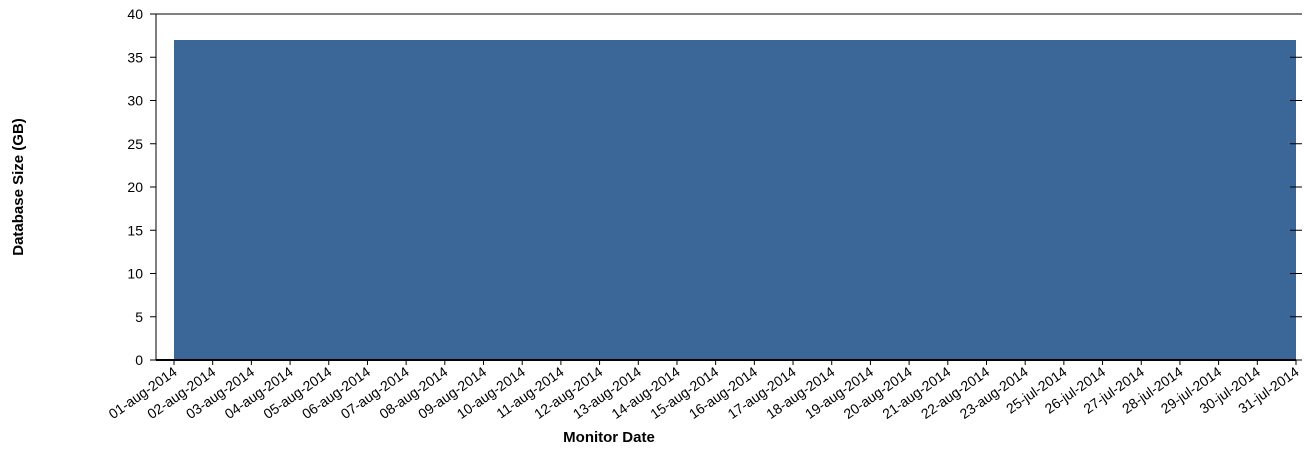 The image size is (1306, 463). Describe the element at coordinates (135, 274) in the screenshot. I see `y-tick-label-10: 10` at that location.